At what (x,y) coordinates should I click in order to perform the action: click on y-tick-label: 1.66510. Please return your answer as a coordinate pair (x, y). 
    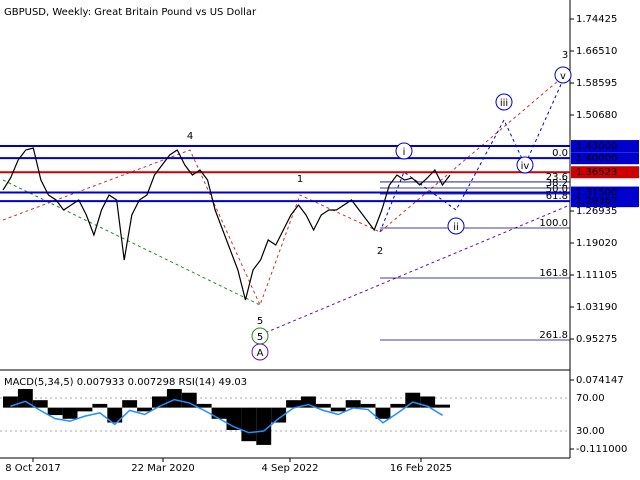
    Looking at the image, I should click on (596, 51).